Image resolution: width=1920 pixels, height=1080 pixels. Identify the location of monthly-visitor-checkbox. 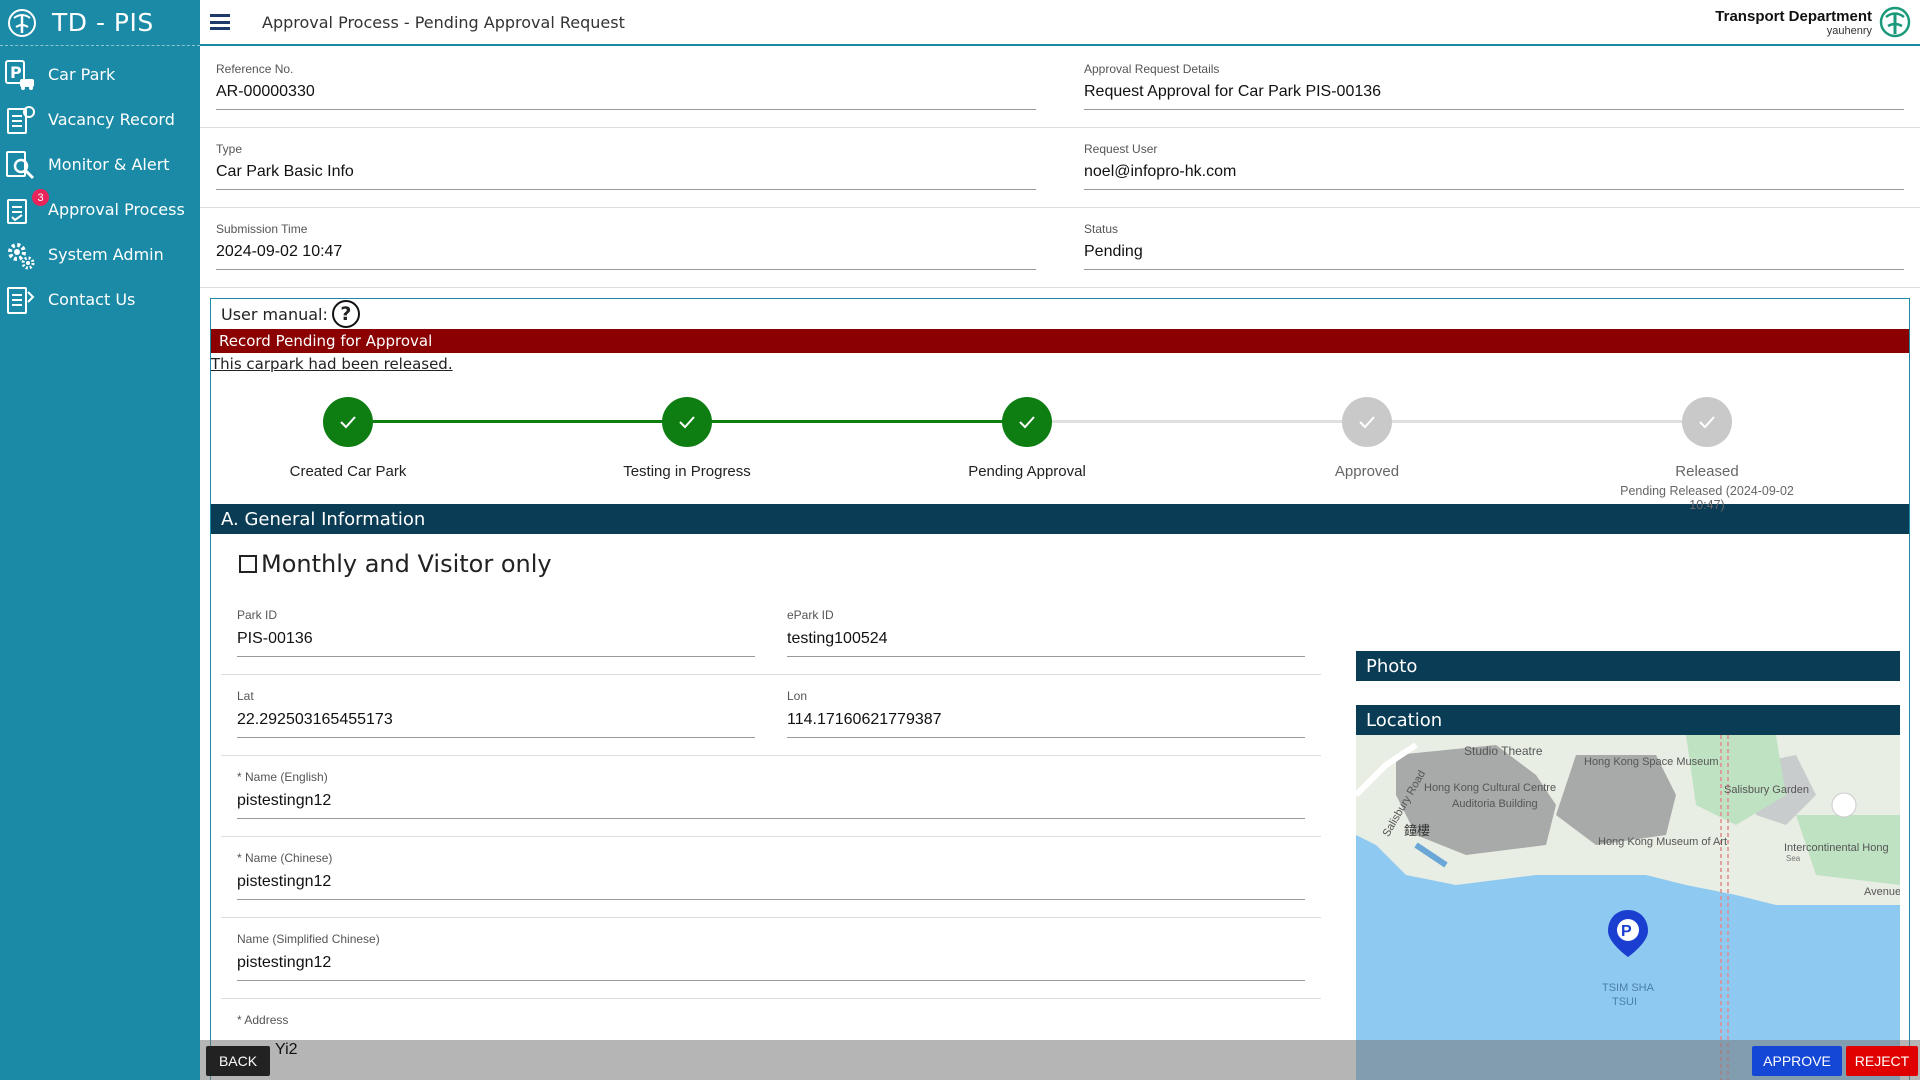
(248, 564).